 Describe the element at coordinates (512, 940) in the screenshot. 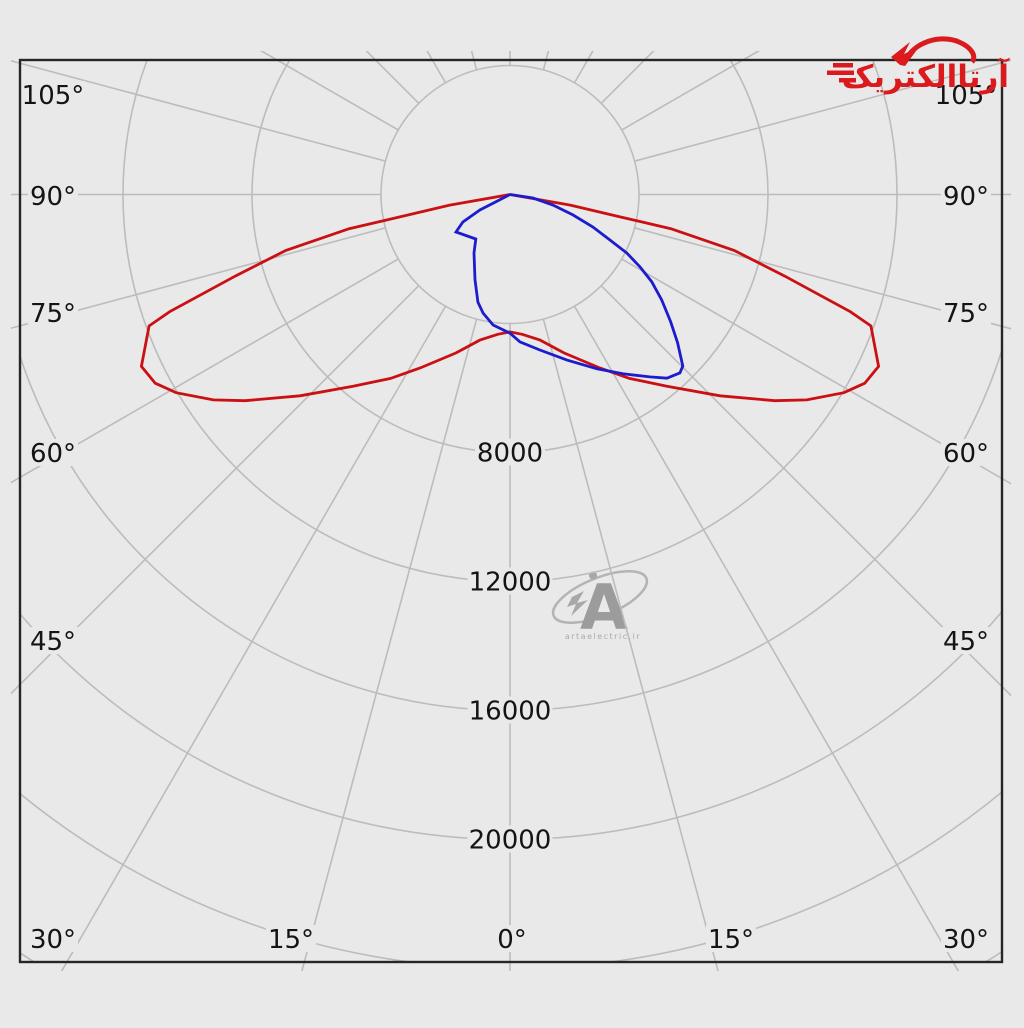

I see `angle-label: 0°` at that location.